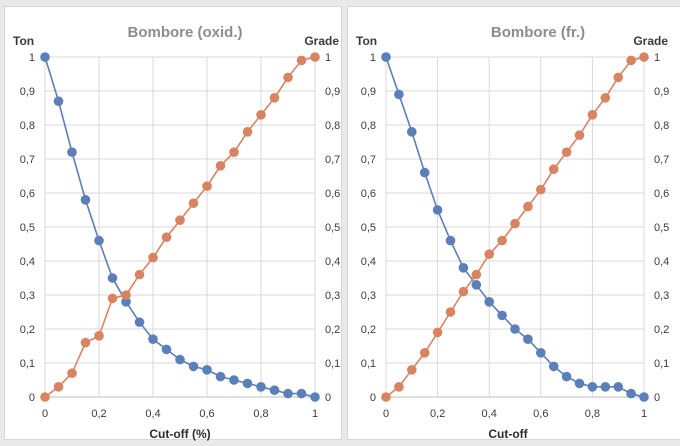 This screenshot has height=446, width=680. What do you see at coordinates (27, 194) in the screenshot?
I see `y-tick-label-left: 0,6` at bounding box center [27, 194].